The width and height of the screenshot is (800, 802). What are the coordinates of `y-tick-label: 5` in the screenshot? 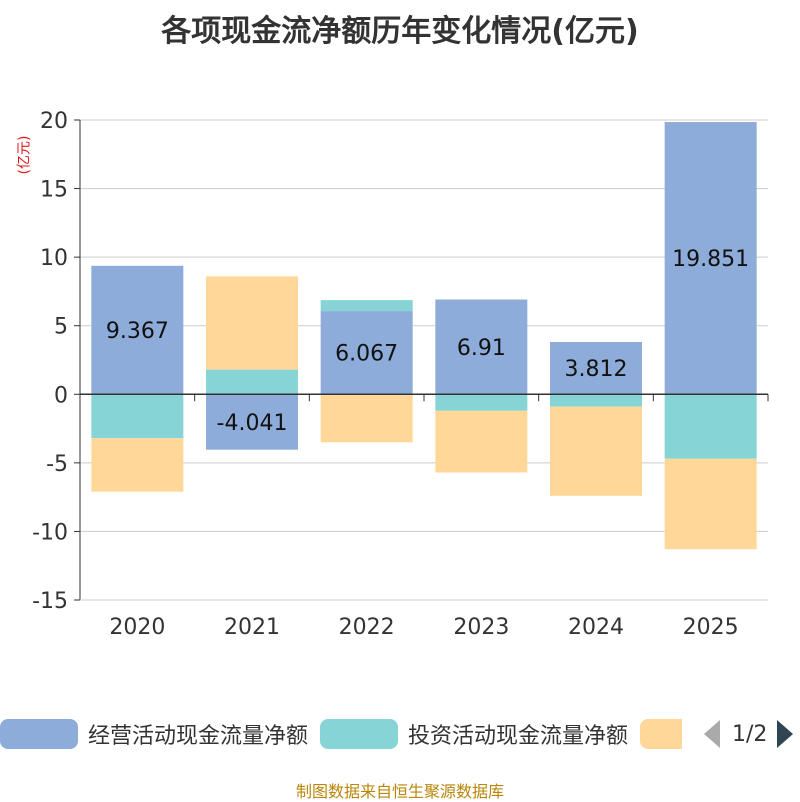 It's located at (61, 327).